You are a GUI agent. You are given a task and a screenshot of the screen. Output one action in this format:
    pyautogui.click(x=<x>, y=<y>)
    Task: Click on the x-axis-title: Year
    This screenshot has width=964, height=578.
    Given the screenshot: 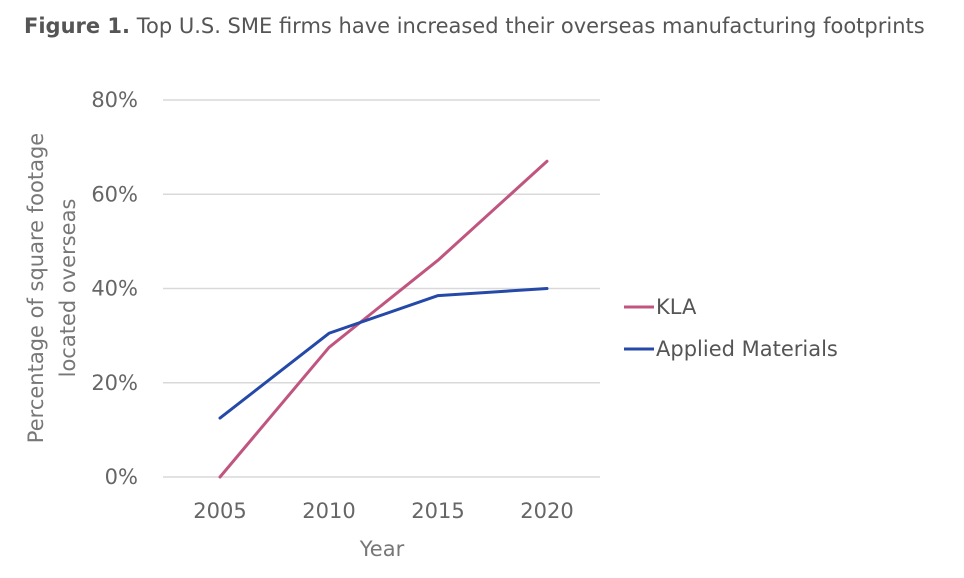 What is the action you would take?
    pyautogui.click(x=382, y=549)
    